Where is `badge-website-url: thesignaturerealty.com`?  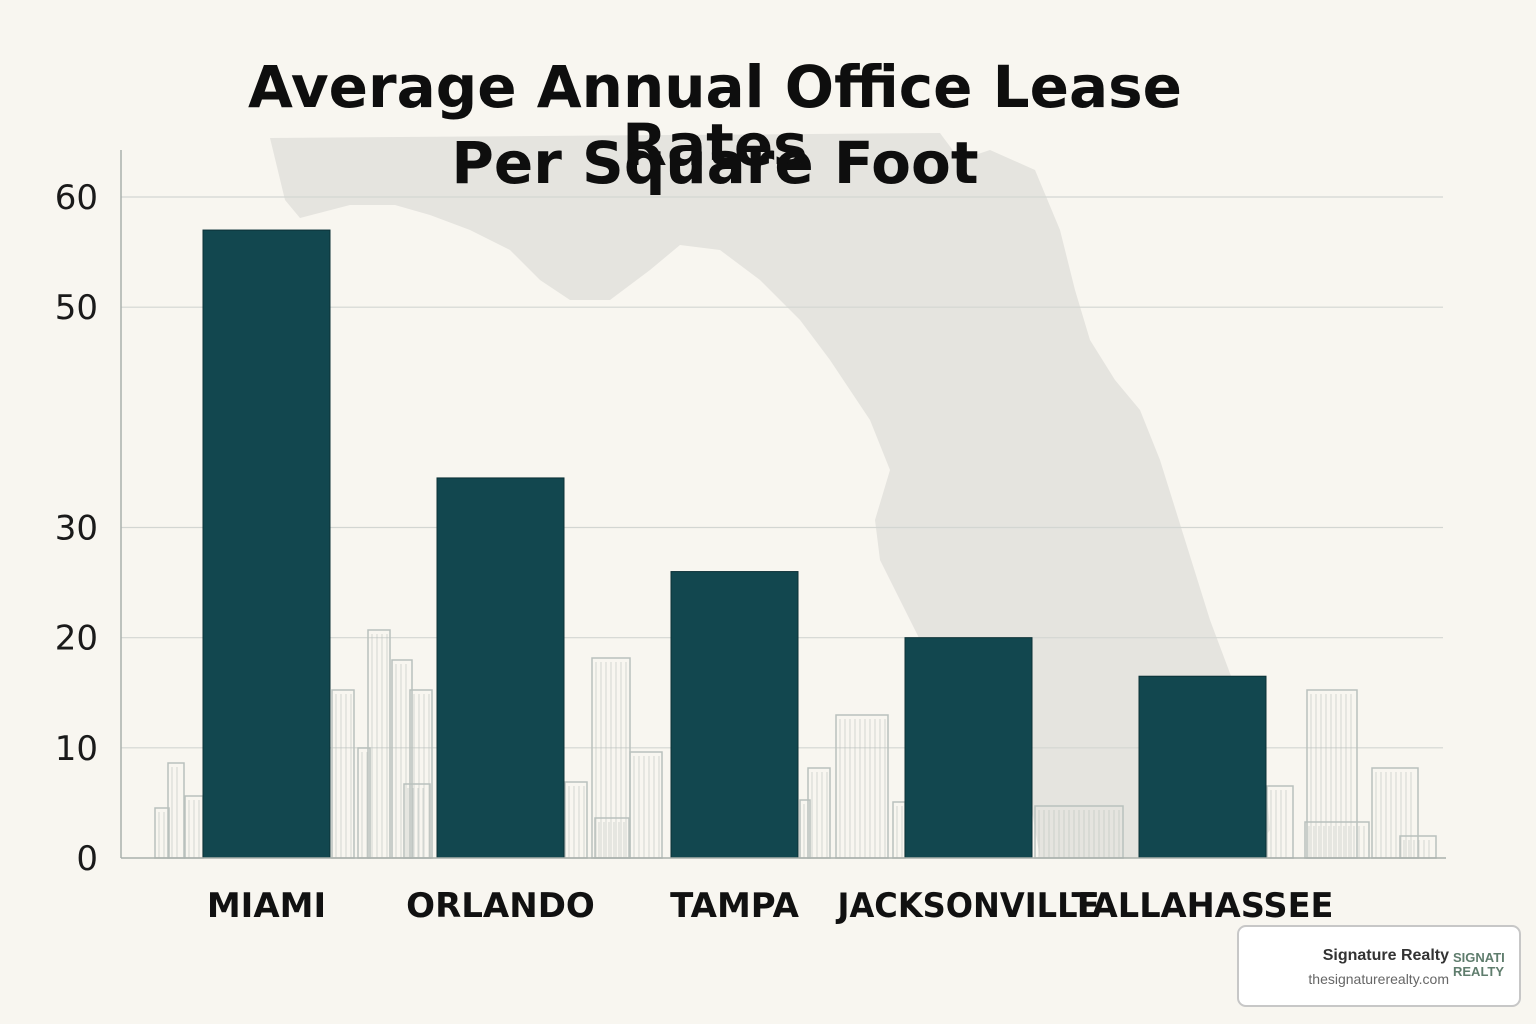
badge-website-url: thesignaturerealty.com is located at coordinates (1378, 979).